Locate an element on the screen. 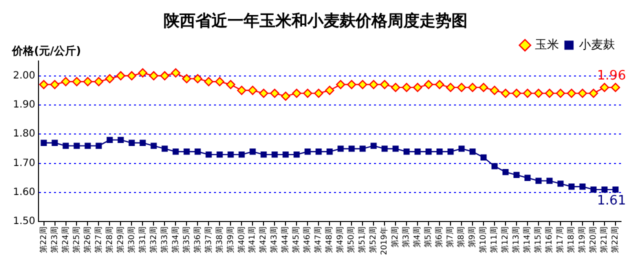 This screenshot has height=264, width=637. x-tick-label: 第12周 is located at coordinates (505, 239).